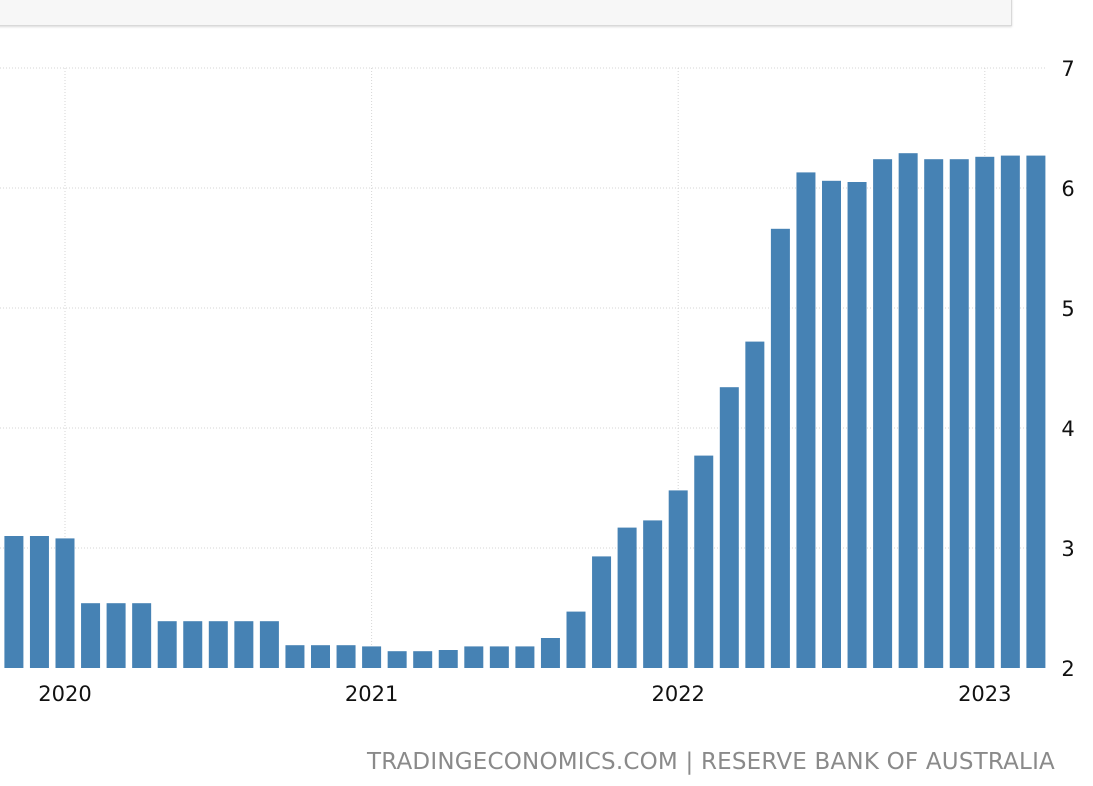  I want to click on x-tick-label-2022: 2022, so click(677, 694).